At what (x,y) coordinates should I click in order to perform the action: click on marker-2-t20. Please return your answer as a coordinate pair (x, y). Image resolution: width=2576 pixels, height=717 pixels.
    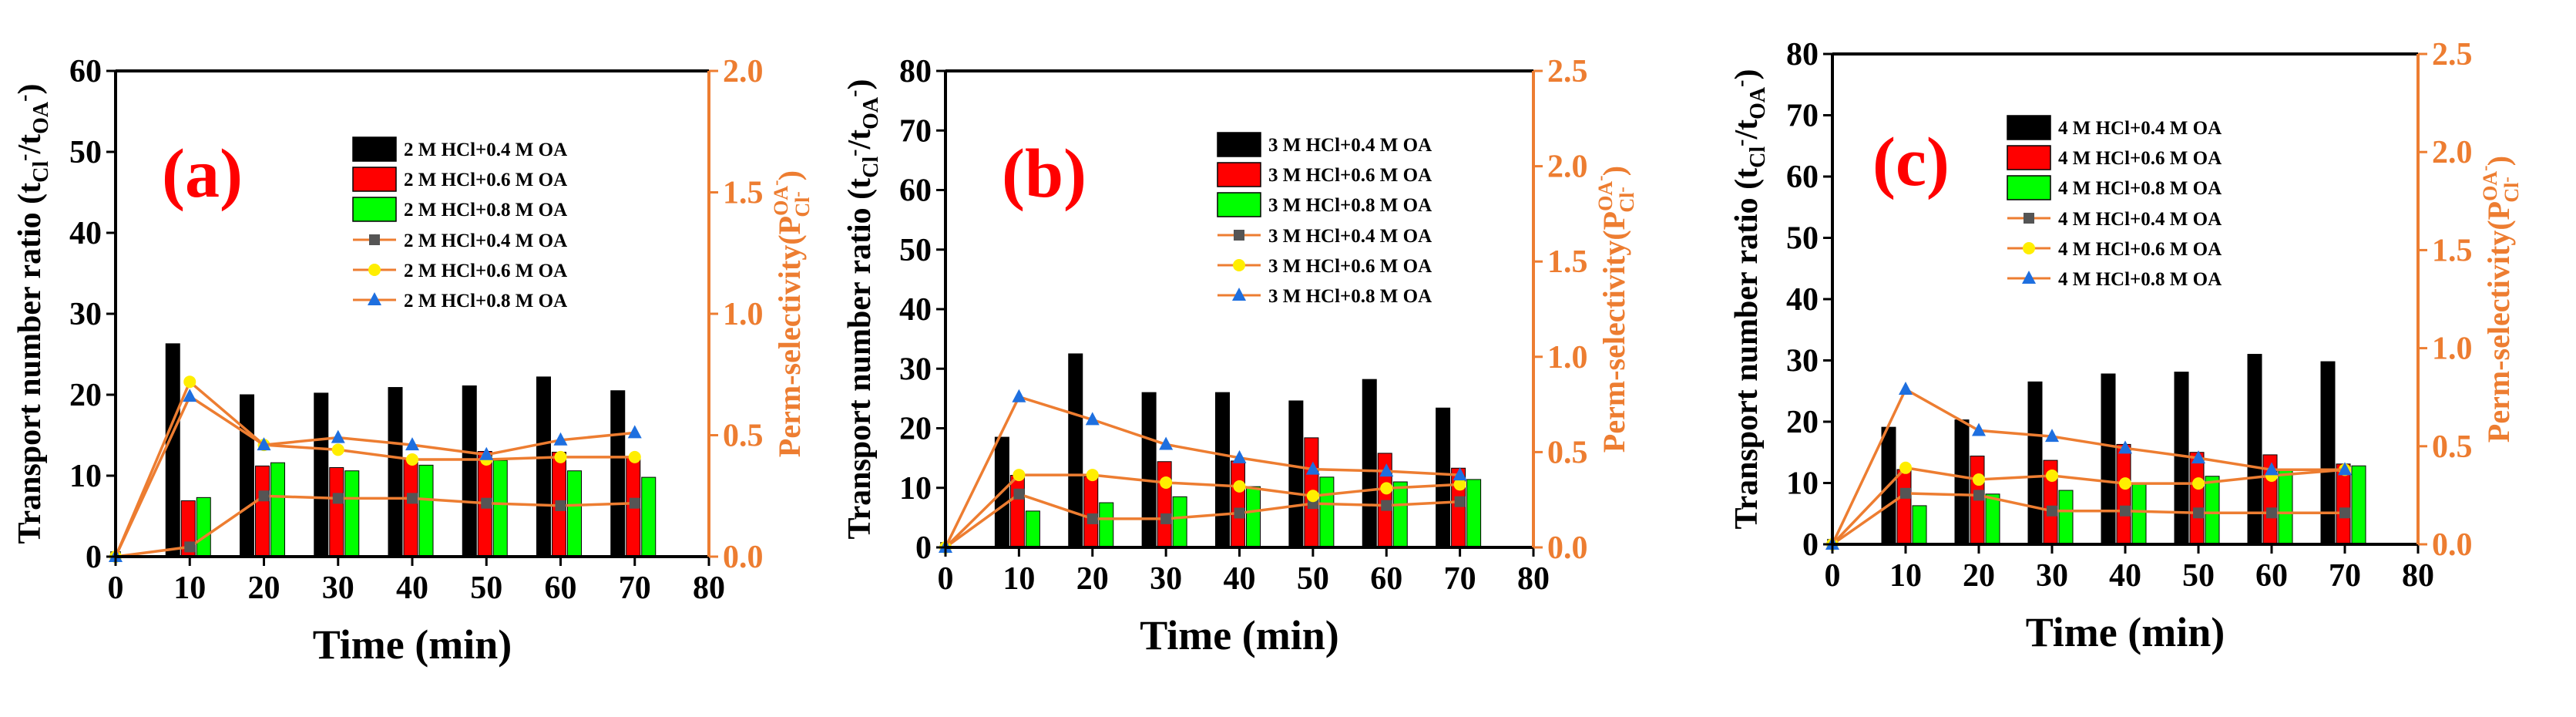
    Looking at the image, I should click on (1979, 479).